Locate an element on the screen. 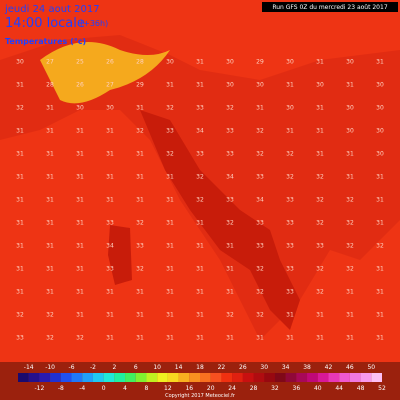 Image resolution: width=400 pixels, height=400 pixels. temperature-label: 34 is located at coordinates (110, 246).